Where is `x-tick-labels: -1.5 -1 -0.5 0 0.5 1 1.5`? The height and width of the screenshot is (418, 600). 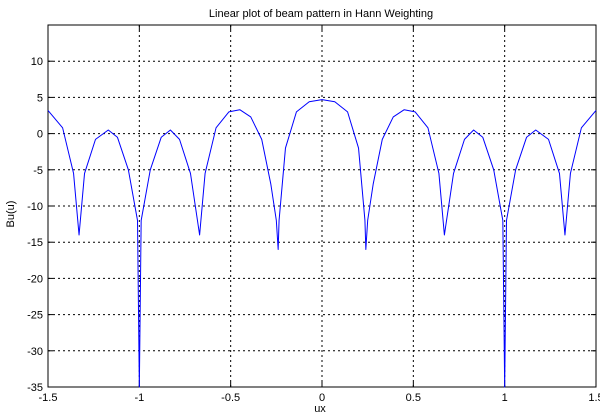
x-tick-labels: -1.5 -1 -0.5 0 0.5 1 1.5 is located at coordinates (319, 398).